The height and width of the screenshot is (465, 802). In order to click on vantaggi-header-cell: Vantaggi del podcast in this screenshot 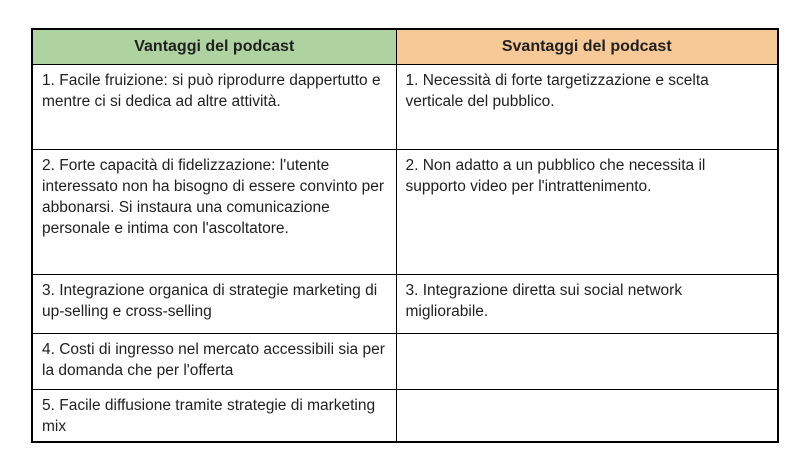, I will do `click(214, 46)`.